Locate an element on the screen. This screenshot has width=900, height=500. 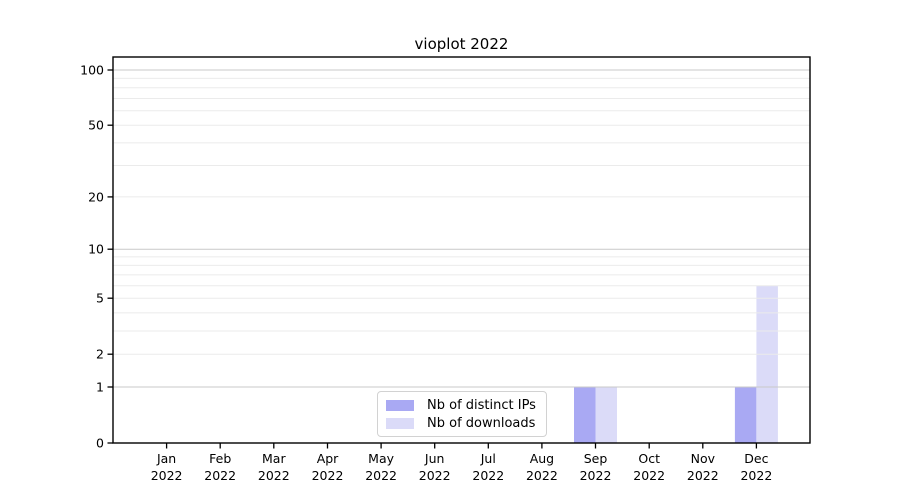
x-tick-label-month: Apr is located at coordinates (328, 458).